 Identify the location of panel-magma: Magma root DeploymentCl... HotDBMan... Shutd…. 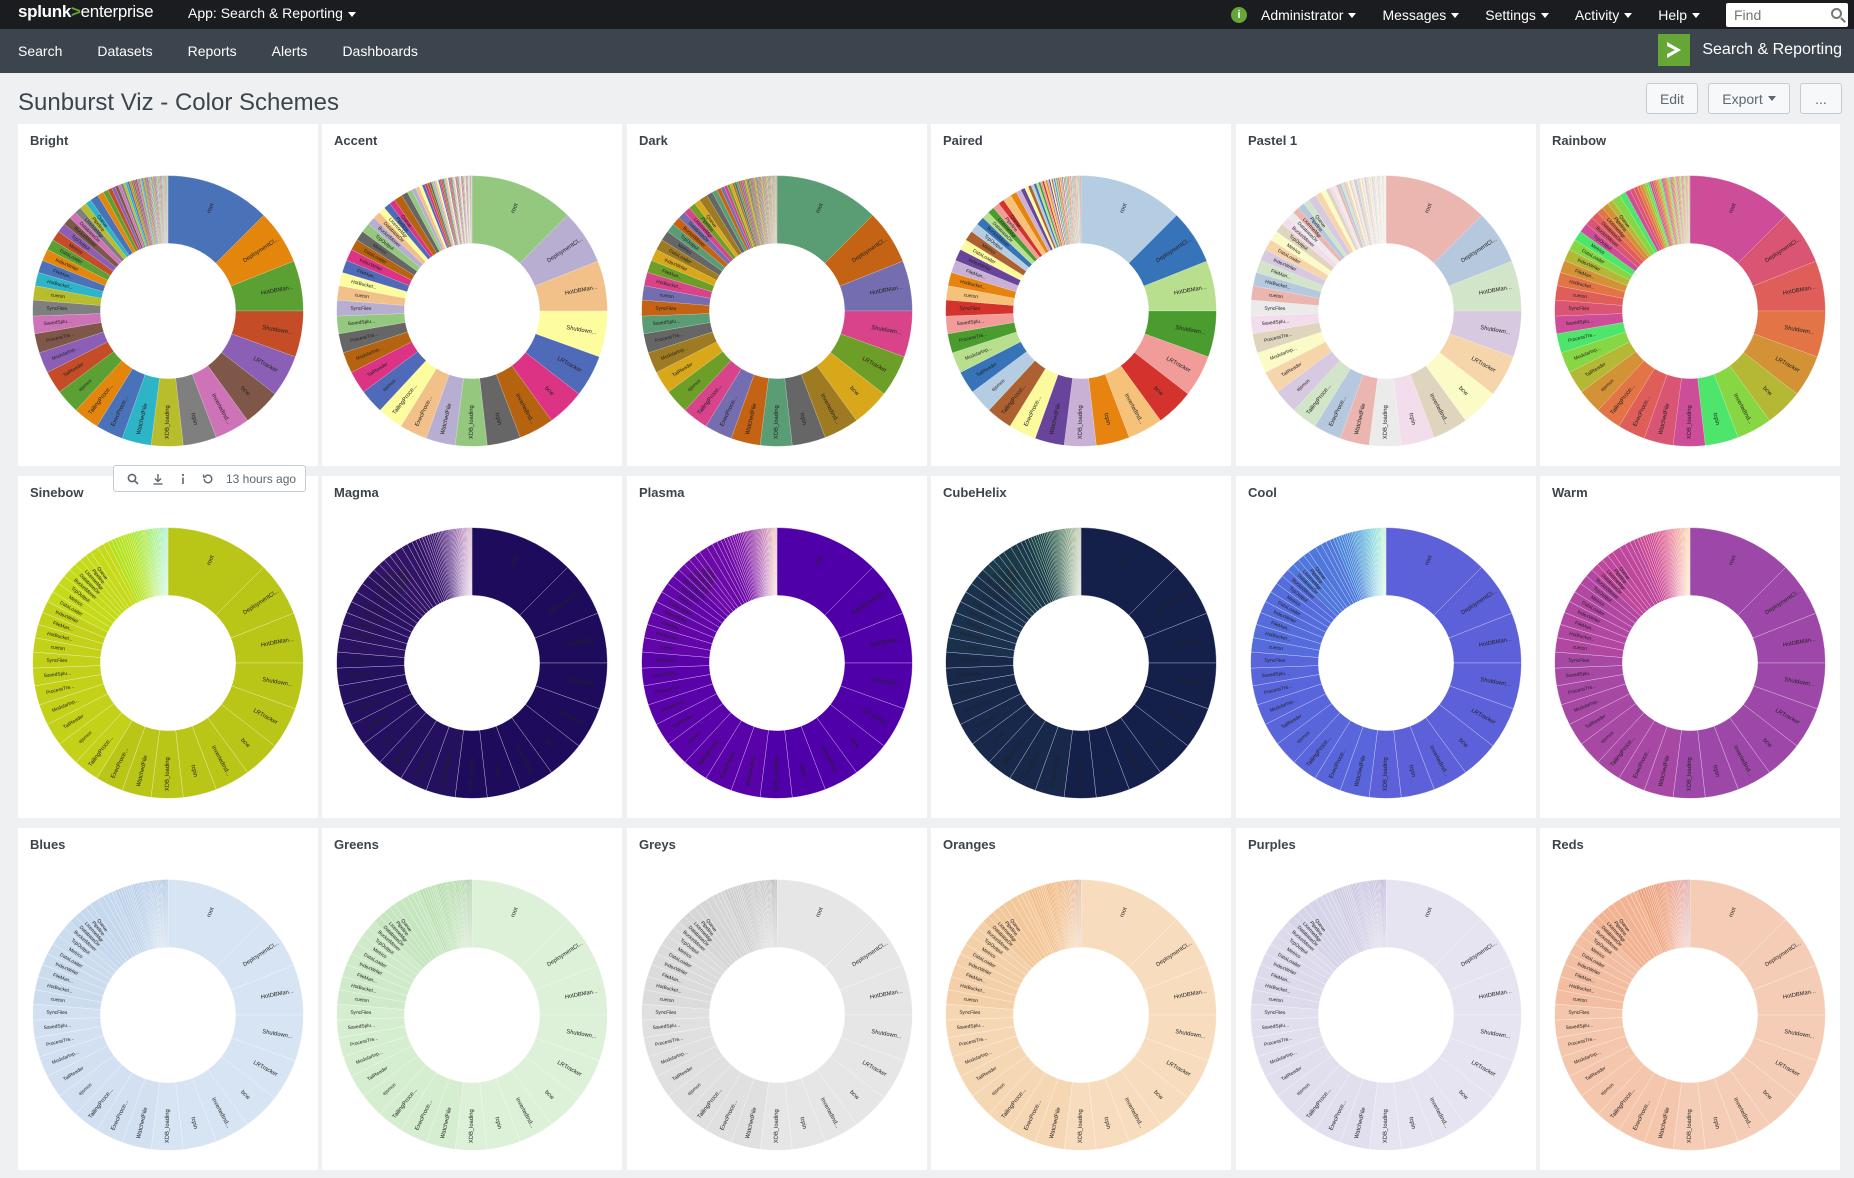
(472, 647).